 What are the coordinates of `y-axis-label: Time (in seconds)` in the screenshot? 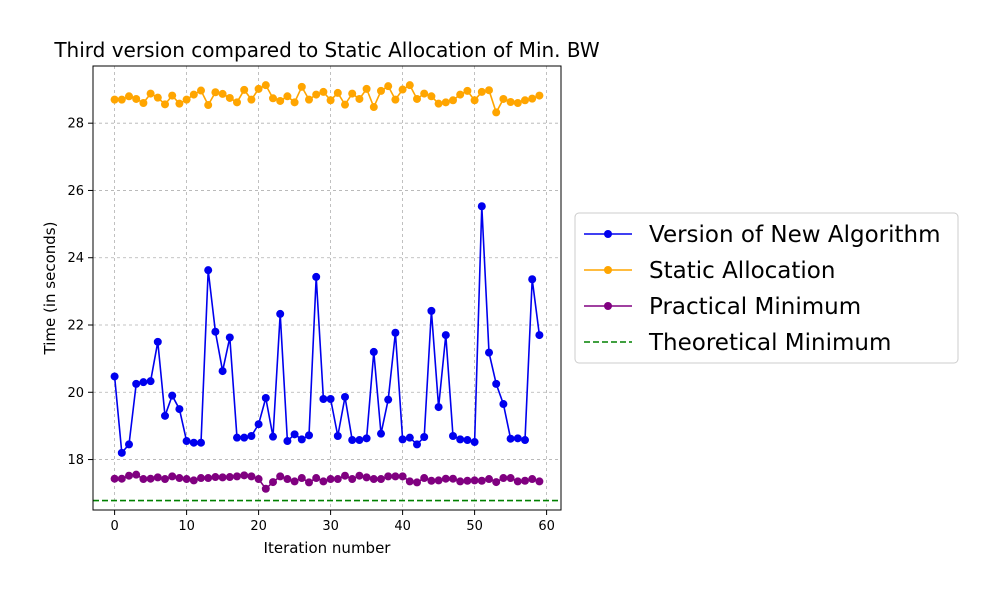 It's located at (50, 289).